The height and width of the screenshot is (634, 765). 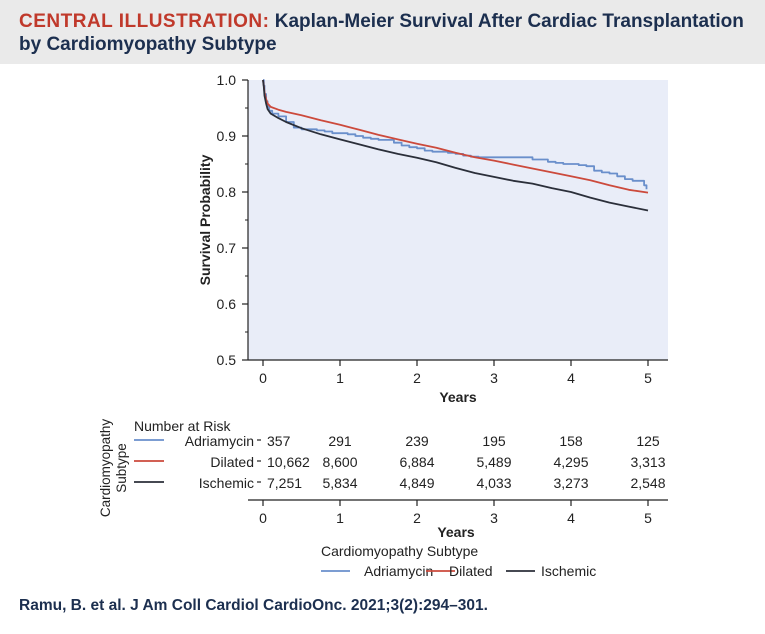 What do you see at coordinates (458, 397) in the screenshot?
I see `x-axis-title: Years` at bounding box center [458, 397].